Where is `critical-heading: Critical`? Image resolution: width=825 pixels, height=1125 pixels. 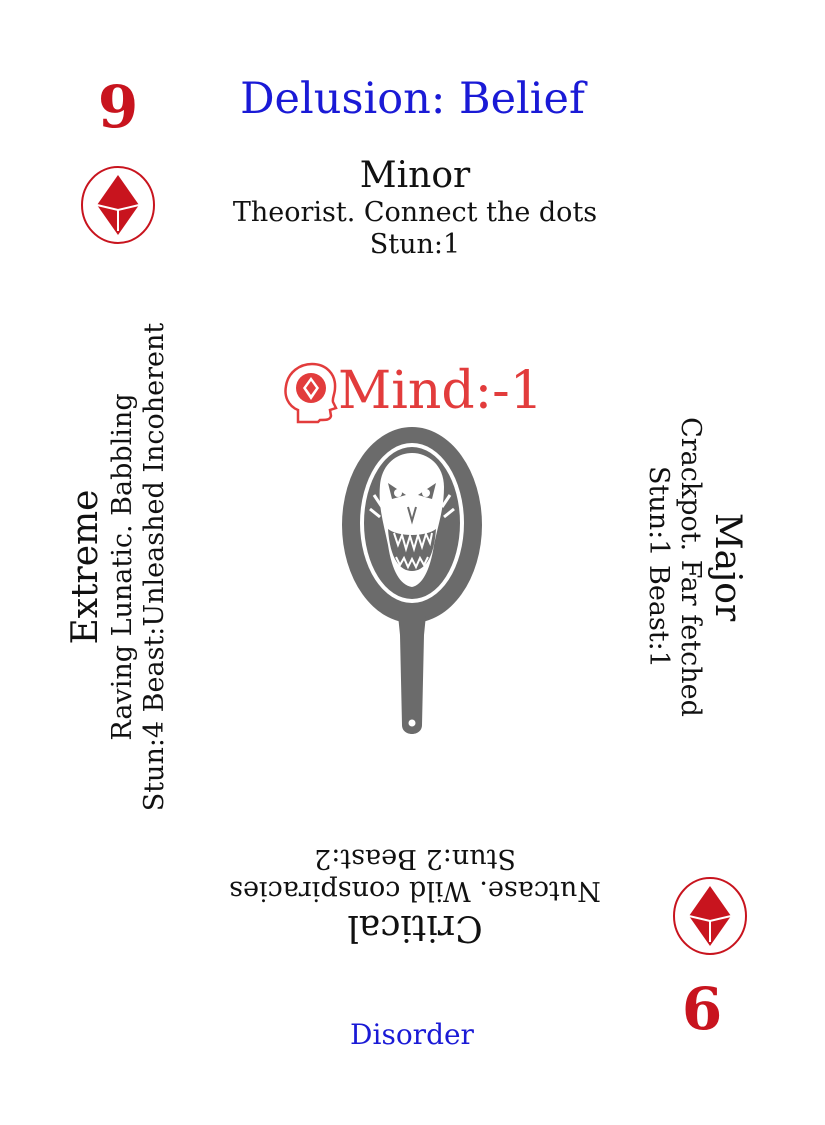 critical-heading: Critical is located at coordinates (415, 928).